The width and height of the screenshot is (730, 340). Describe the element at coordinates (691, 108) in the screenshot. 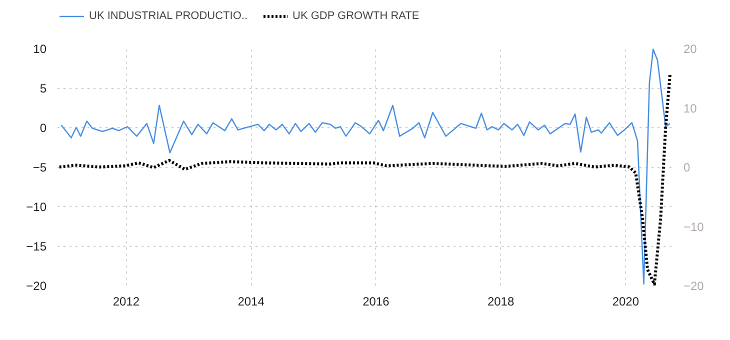

I see `y2-tick-label: 10` at that location.